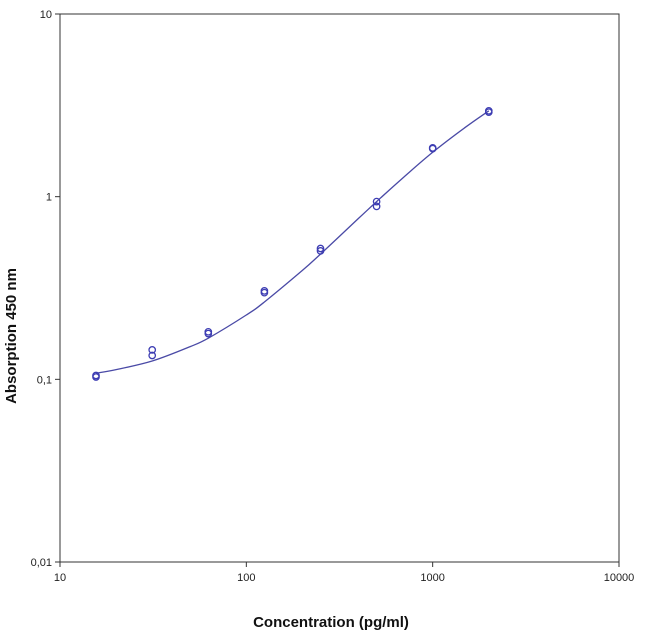 This screenshot has width=650, height=639. I want to click on y-tick-label: 1, so click(49, 198).